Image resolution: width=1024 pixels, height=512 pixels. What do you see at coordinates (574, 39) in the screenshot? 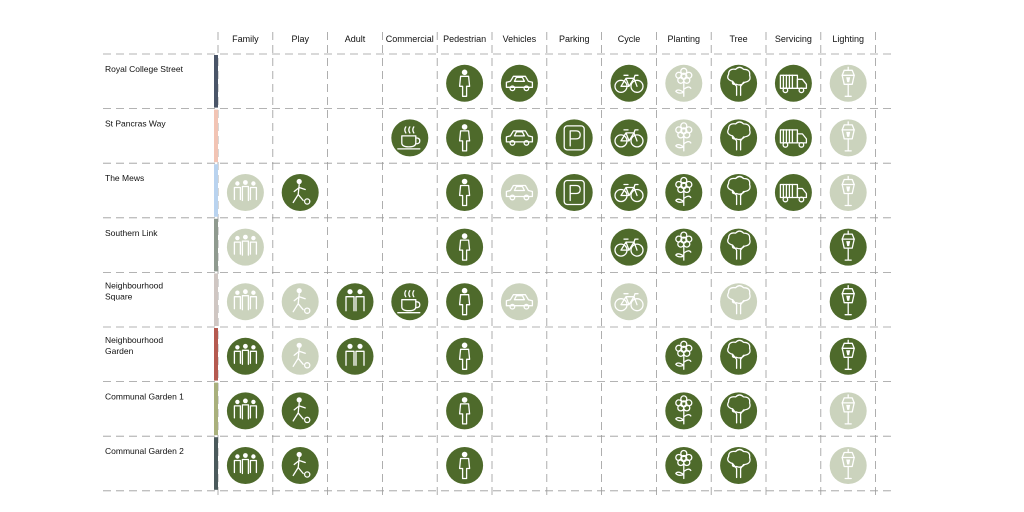
I see `column-header-parking: Parking` at bounding box center [574, 39].